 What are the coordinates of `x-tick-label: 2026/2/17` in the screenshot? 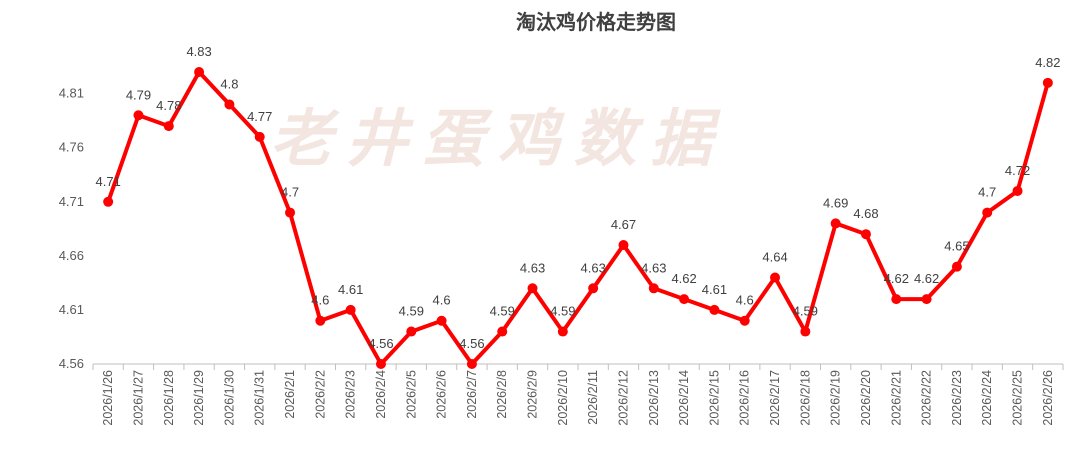 It's located at (775, 398).